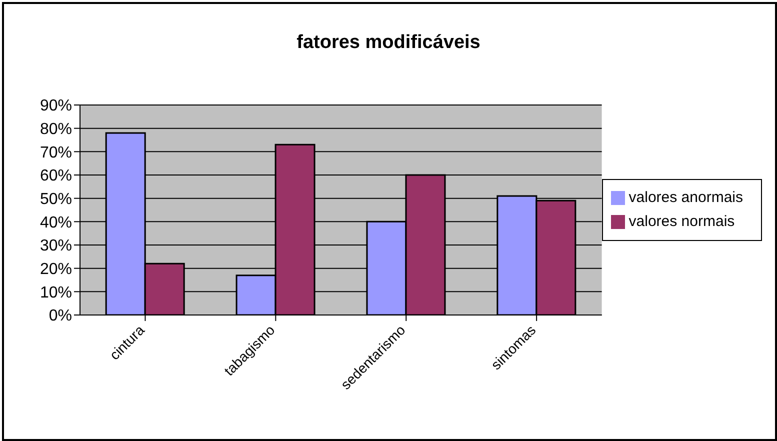 The image size is (777, 441). I want to click on y-tick-label: 20%, so click(56, 269).